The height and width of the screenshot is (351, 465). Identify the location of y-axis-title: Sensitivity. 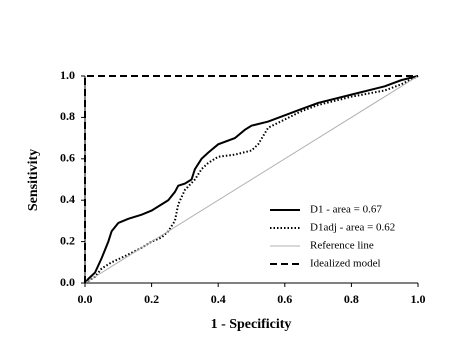
(33, 180).